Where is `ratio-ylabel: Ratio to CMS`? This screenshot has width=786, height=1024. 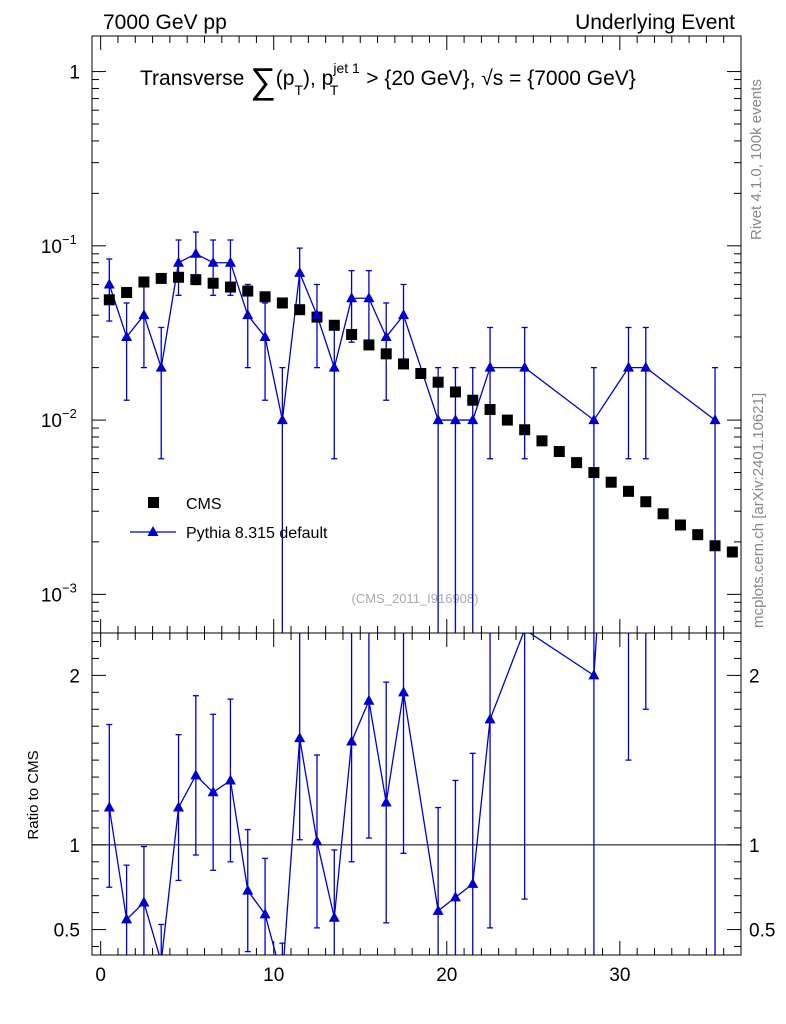
ratio-ylabel: Ratio to CMS is located at coordinates (33, 794).